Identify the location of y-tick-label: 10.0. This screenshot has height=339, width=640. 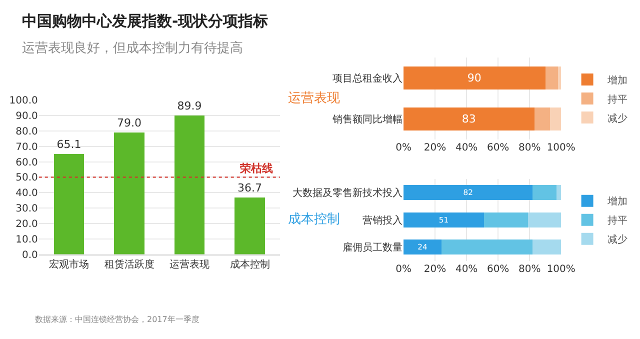
(27, 240).